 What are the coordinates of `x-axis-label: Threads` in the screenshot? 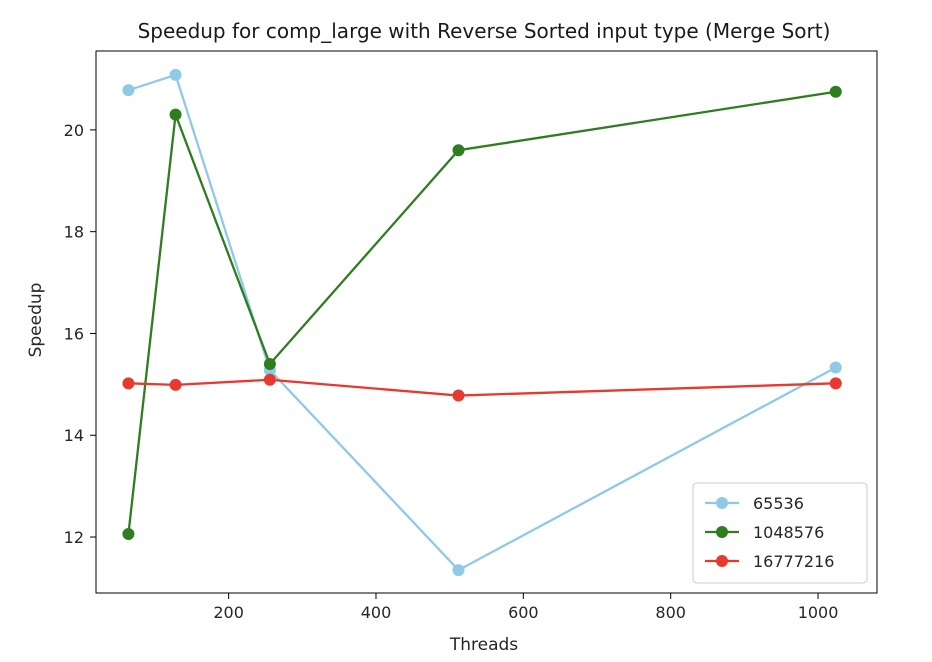 It's located at (483, 645).